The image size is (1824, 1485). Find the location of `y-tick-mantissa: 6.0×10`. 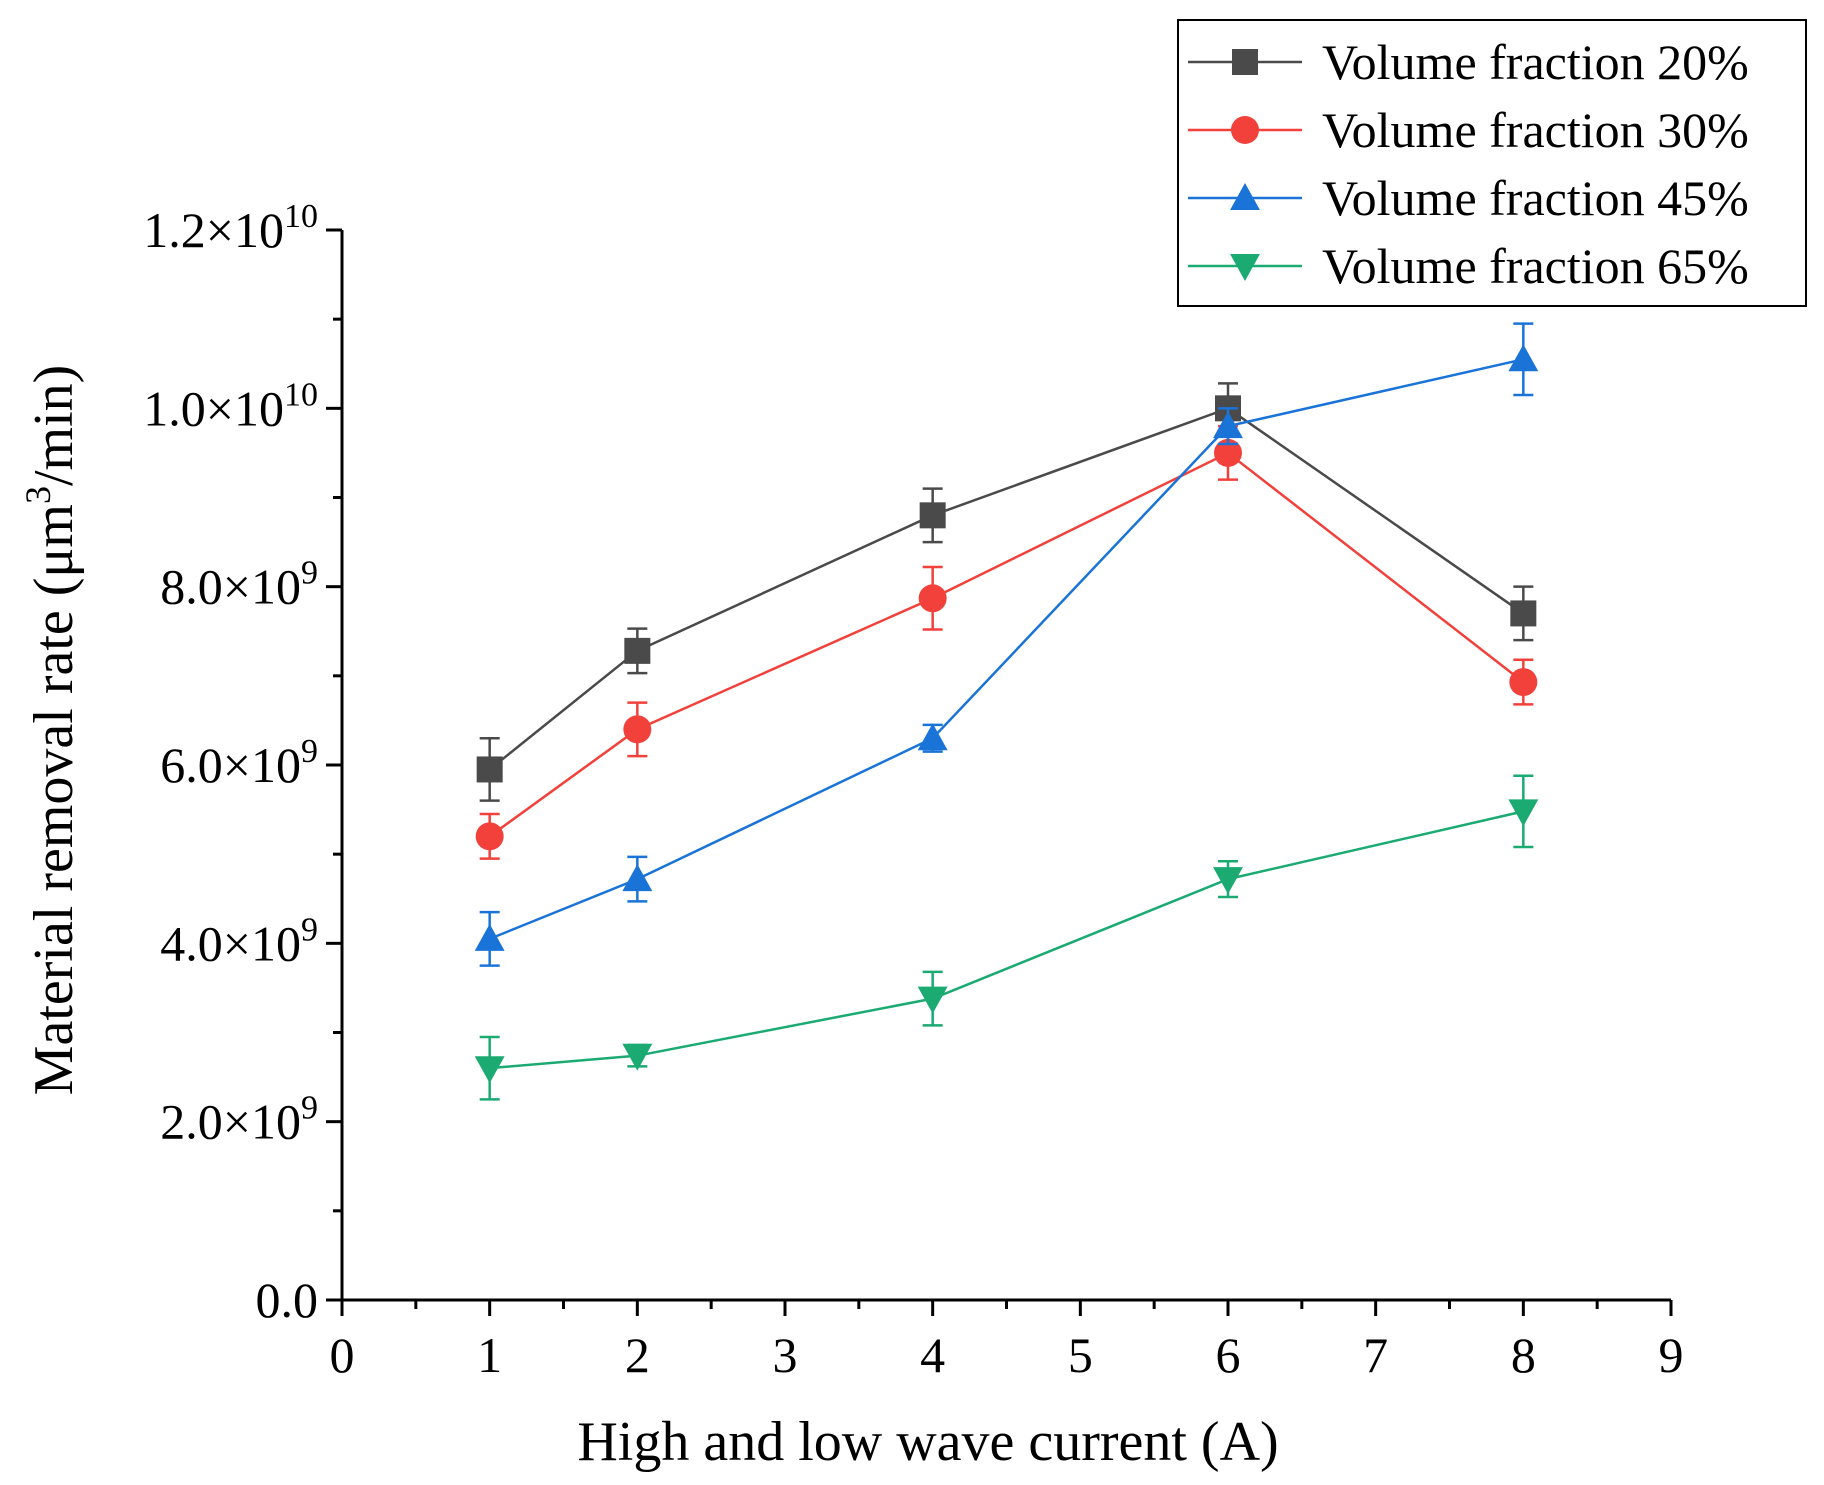

y-tick-mantissa: 6.0×10 is located at coordinates (230, 765).